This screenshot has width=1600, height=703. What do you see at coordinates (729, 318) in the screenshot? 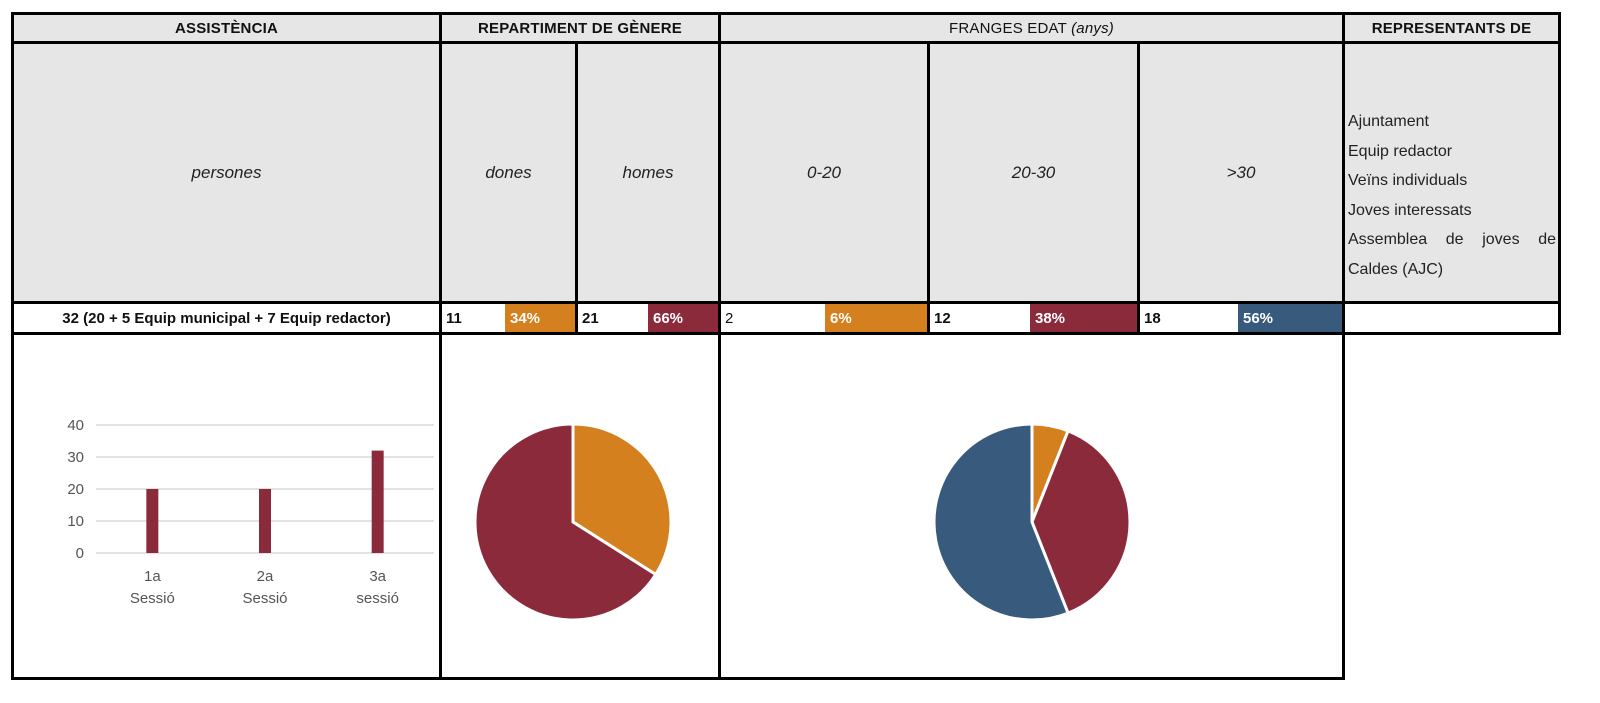
I see `age-0-20-count: 2` at bounding box center [729, 318].